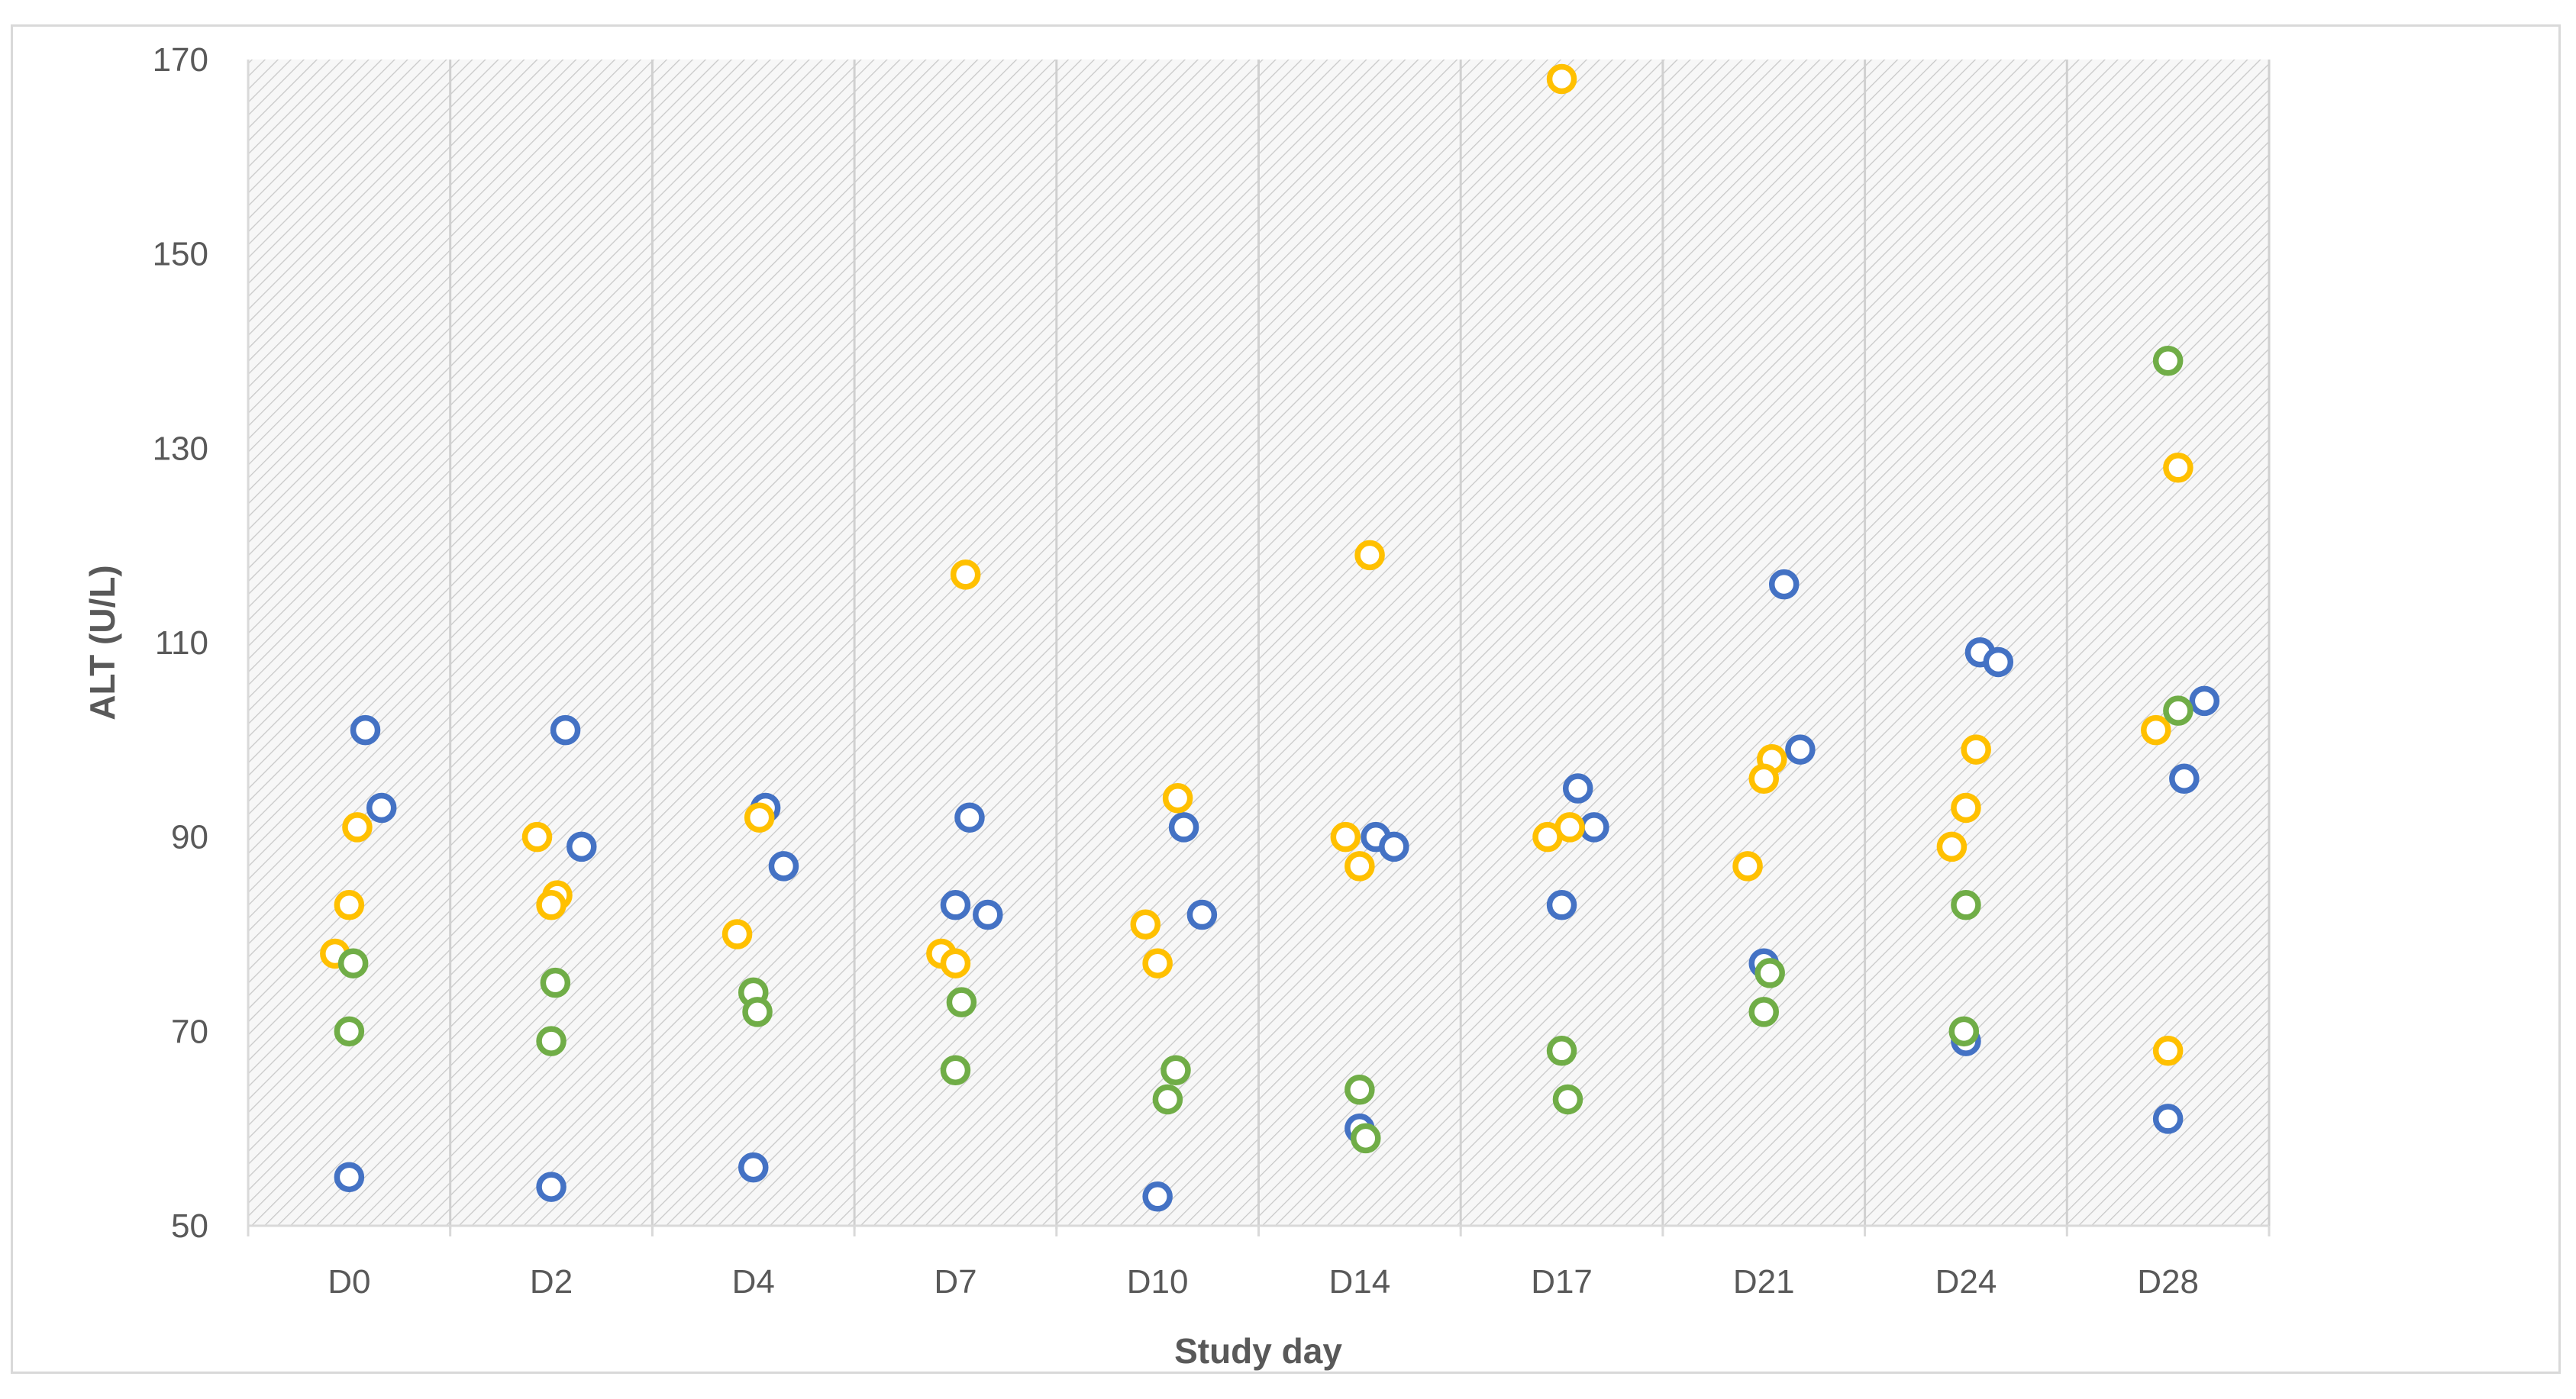 This screenshot has width=2576, height=1399. Describe the element at coordinates (102, 642) in the screenshot. I see `y-axis-title: ALT (U/L)` at that location.